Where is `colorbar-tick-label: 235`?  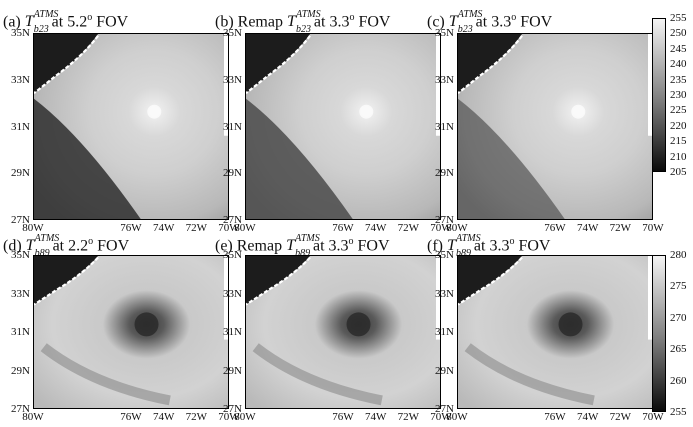 colorbar-tick-label: 235 is located at coordinates (678, 79).